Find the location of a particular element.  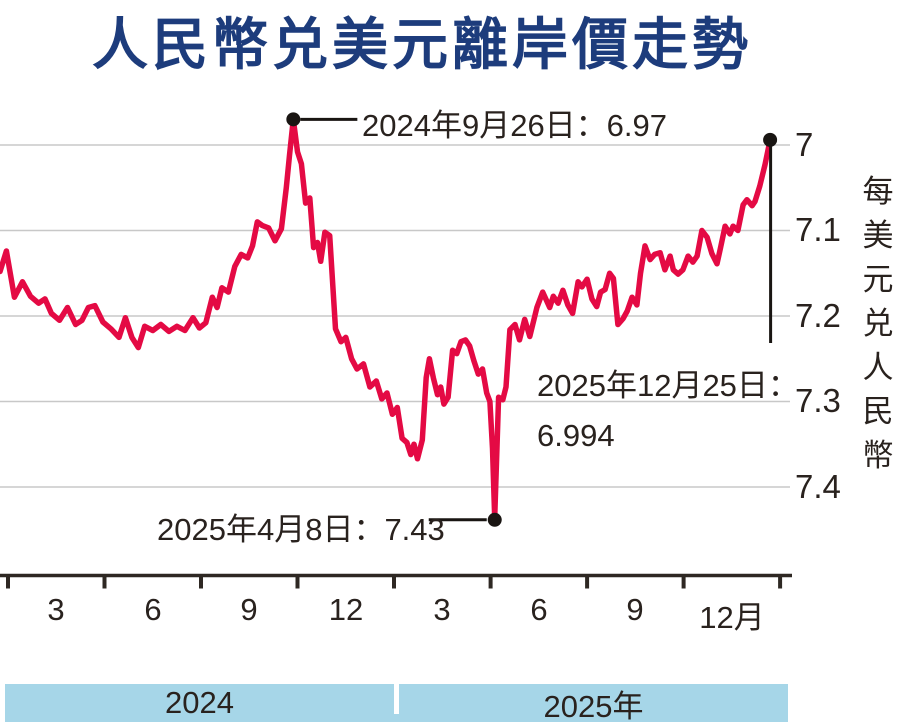

annotation-trough: 2025年4月8日：7.43 is located at coordinates (301, 529).